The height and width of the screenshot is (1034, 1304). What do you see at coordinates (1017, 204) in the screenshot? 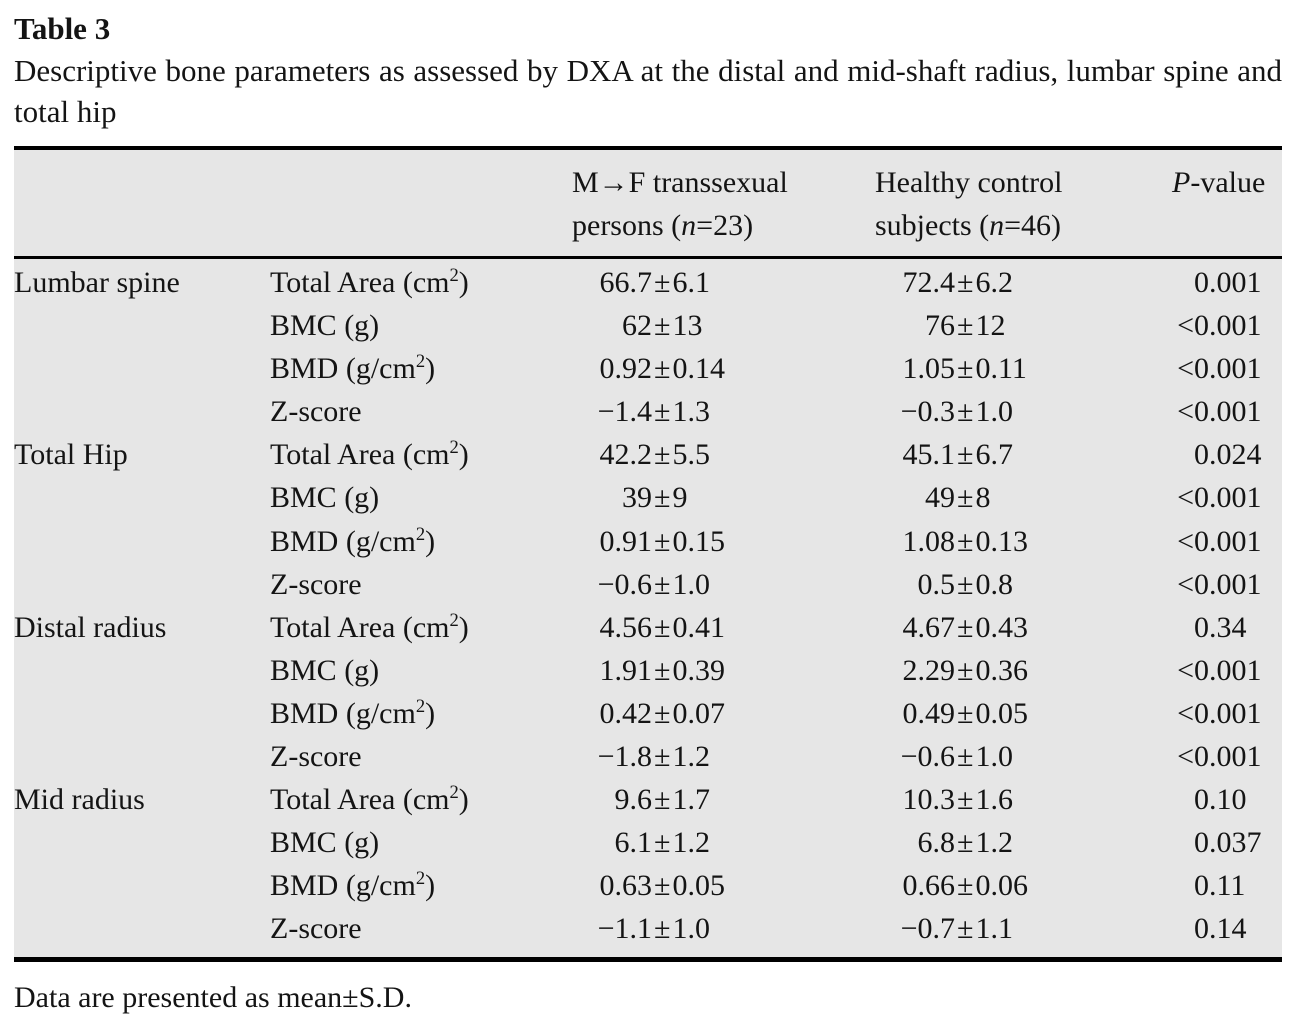
I see `header-cell-control-group: Healthy control subjects (n=46)` at bounding box center [1017, 204].